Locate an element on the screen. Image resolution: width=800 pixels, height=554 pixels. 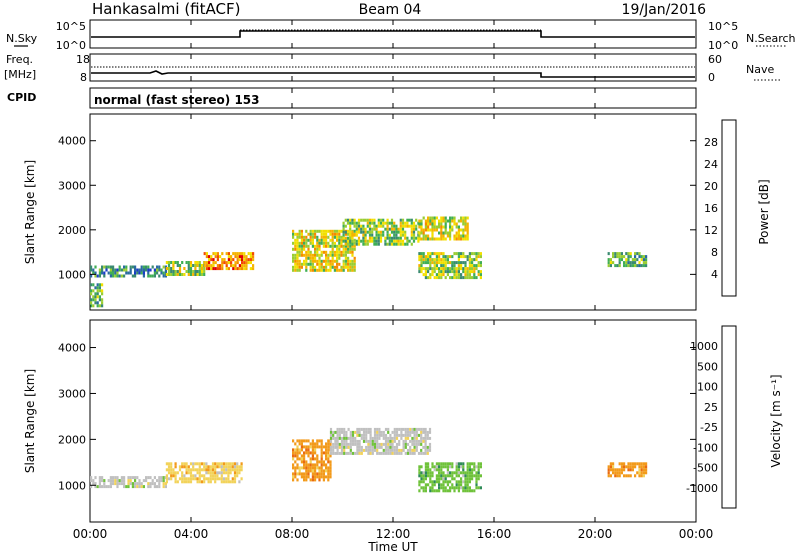
x-tick-label: 16:00 is located at coordinates (494, 534).